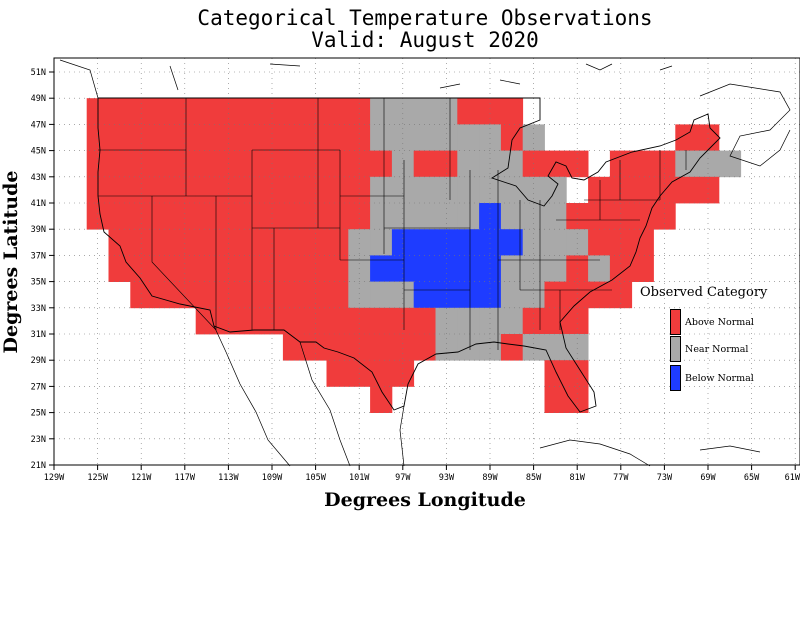 This screenshot has width=800, height=618. I want to click on y-tick-label: 25N, so click(38, 414).